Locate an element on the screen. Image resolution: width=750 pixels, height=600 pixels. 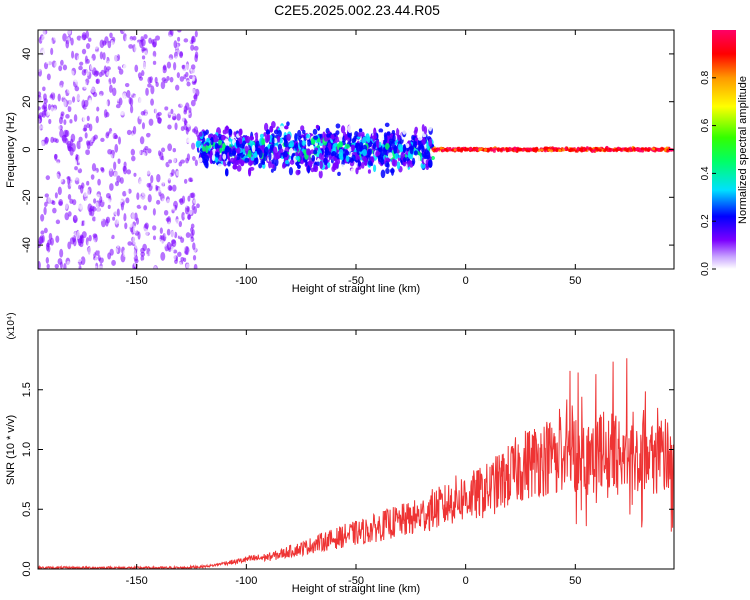
y-tick-label: 0.5 is located at coordinates (27, 509).